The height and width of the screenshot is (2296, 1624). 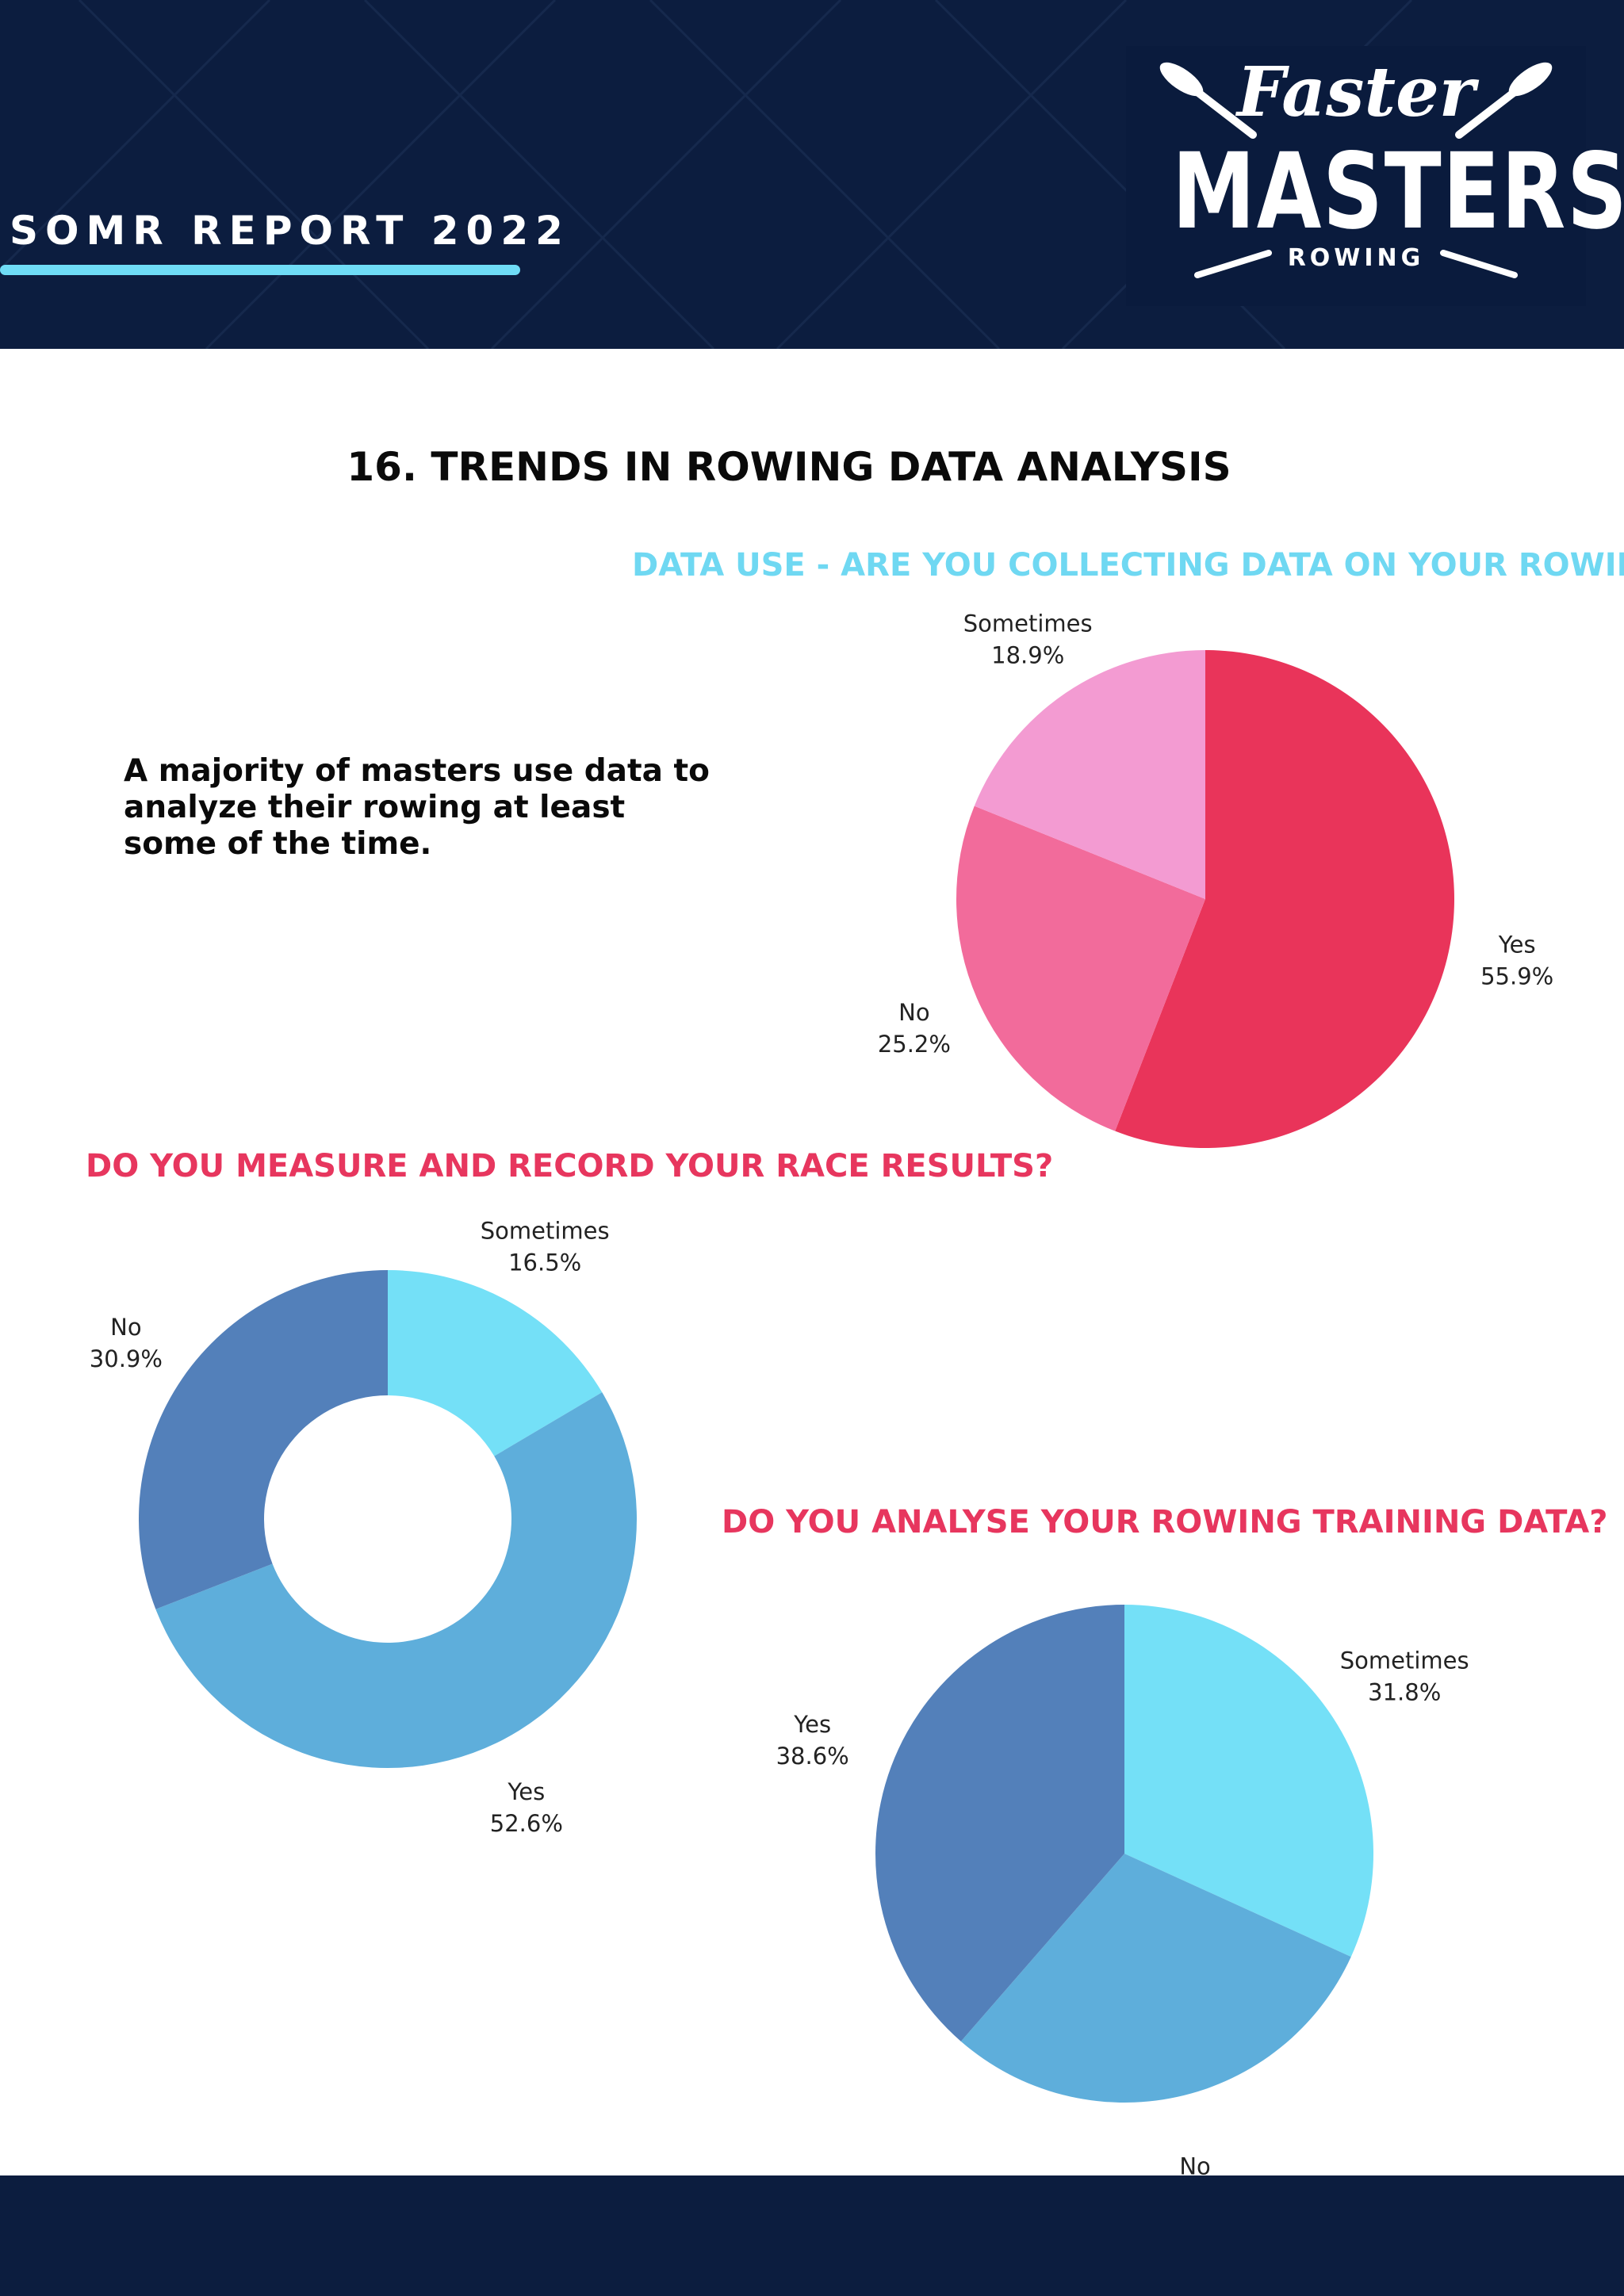 What do you see at coordinates (545, 1231) in the screenshot?
I see `slice-label-race-results-sometimes: Sometimes` at bounding box center [545, 1231].